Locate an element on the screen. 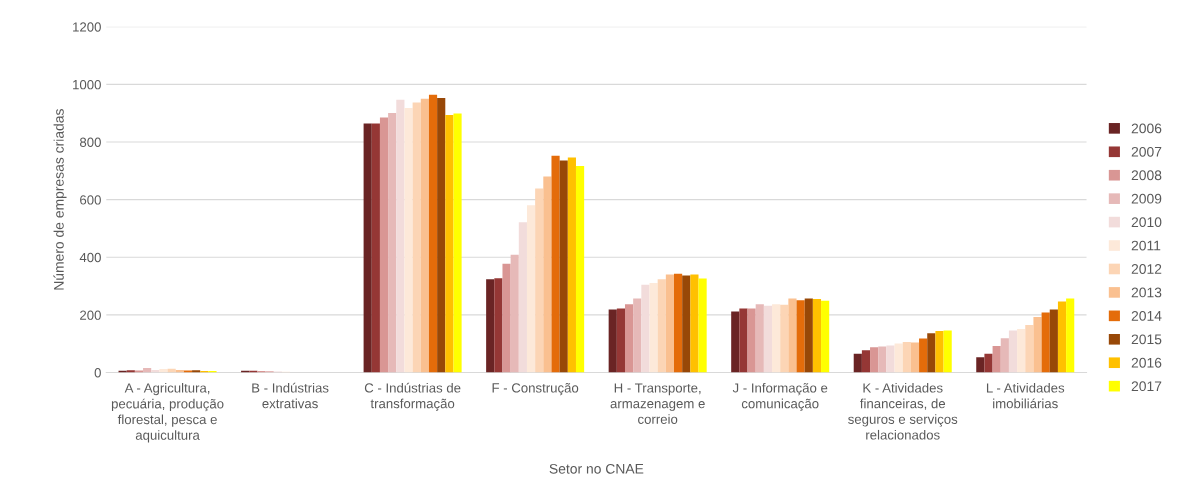  x-tick-label: C - Indústrias de transformação is located at coordinates (412, 396).